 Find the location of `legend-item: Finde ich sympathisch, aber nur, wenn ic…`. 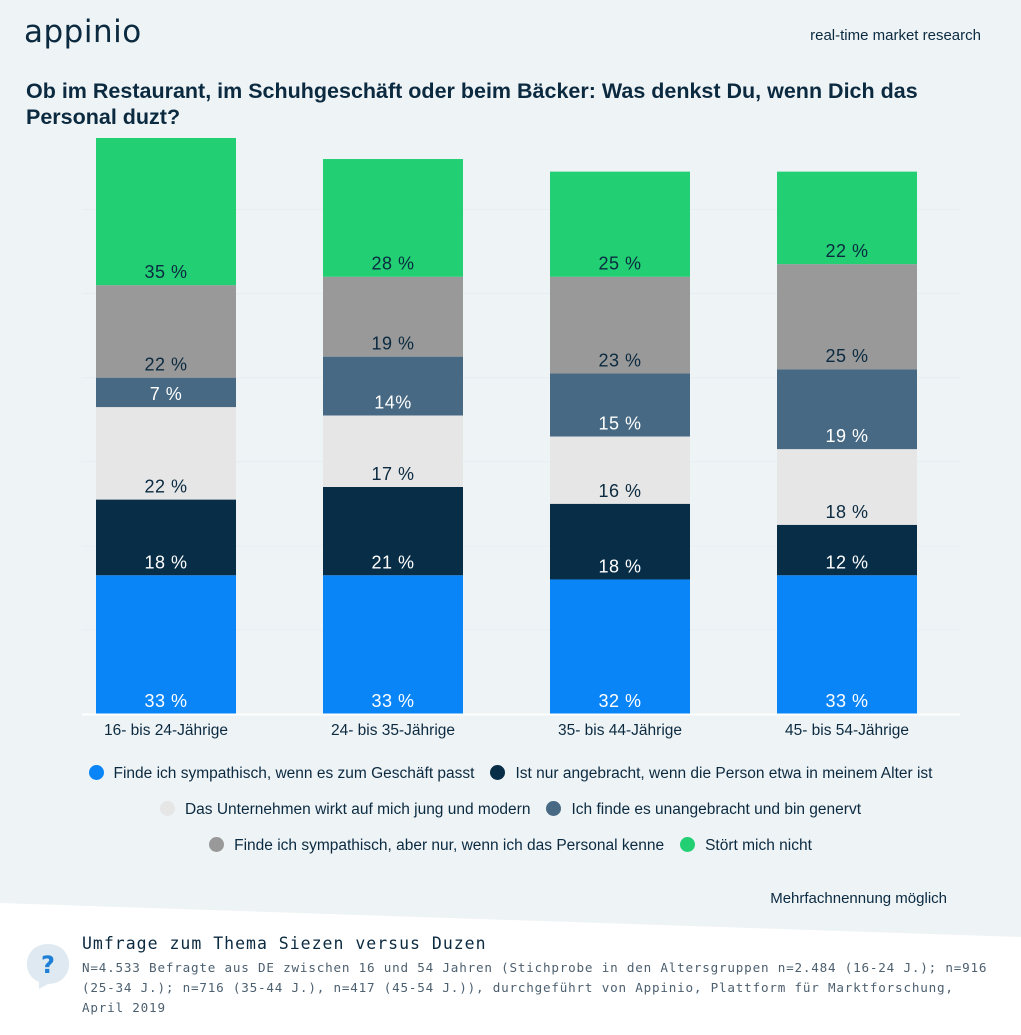

legend-item: Finde ich sympathisch, aber nur, wenn ic… is located at coordinates (436, 846).